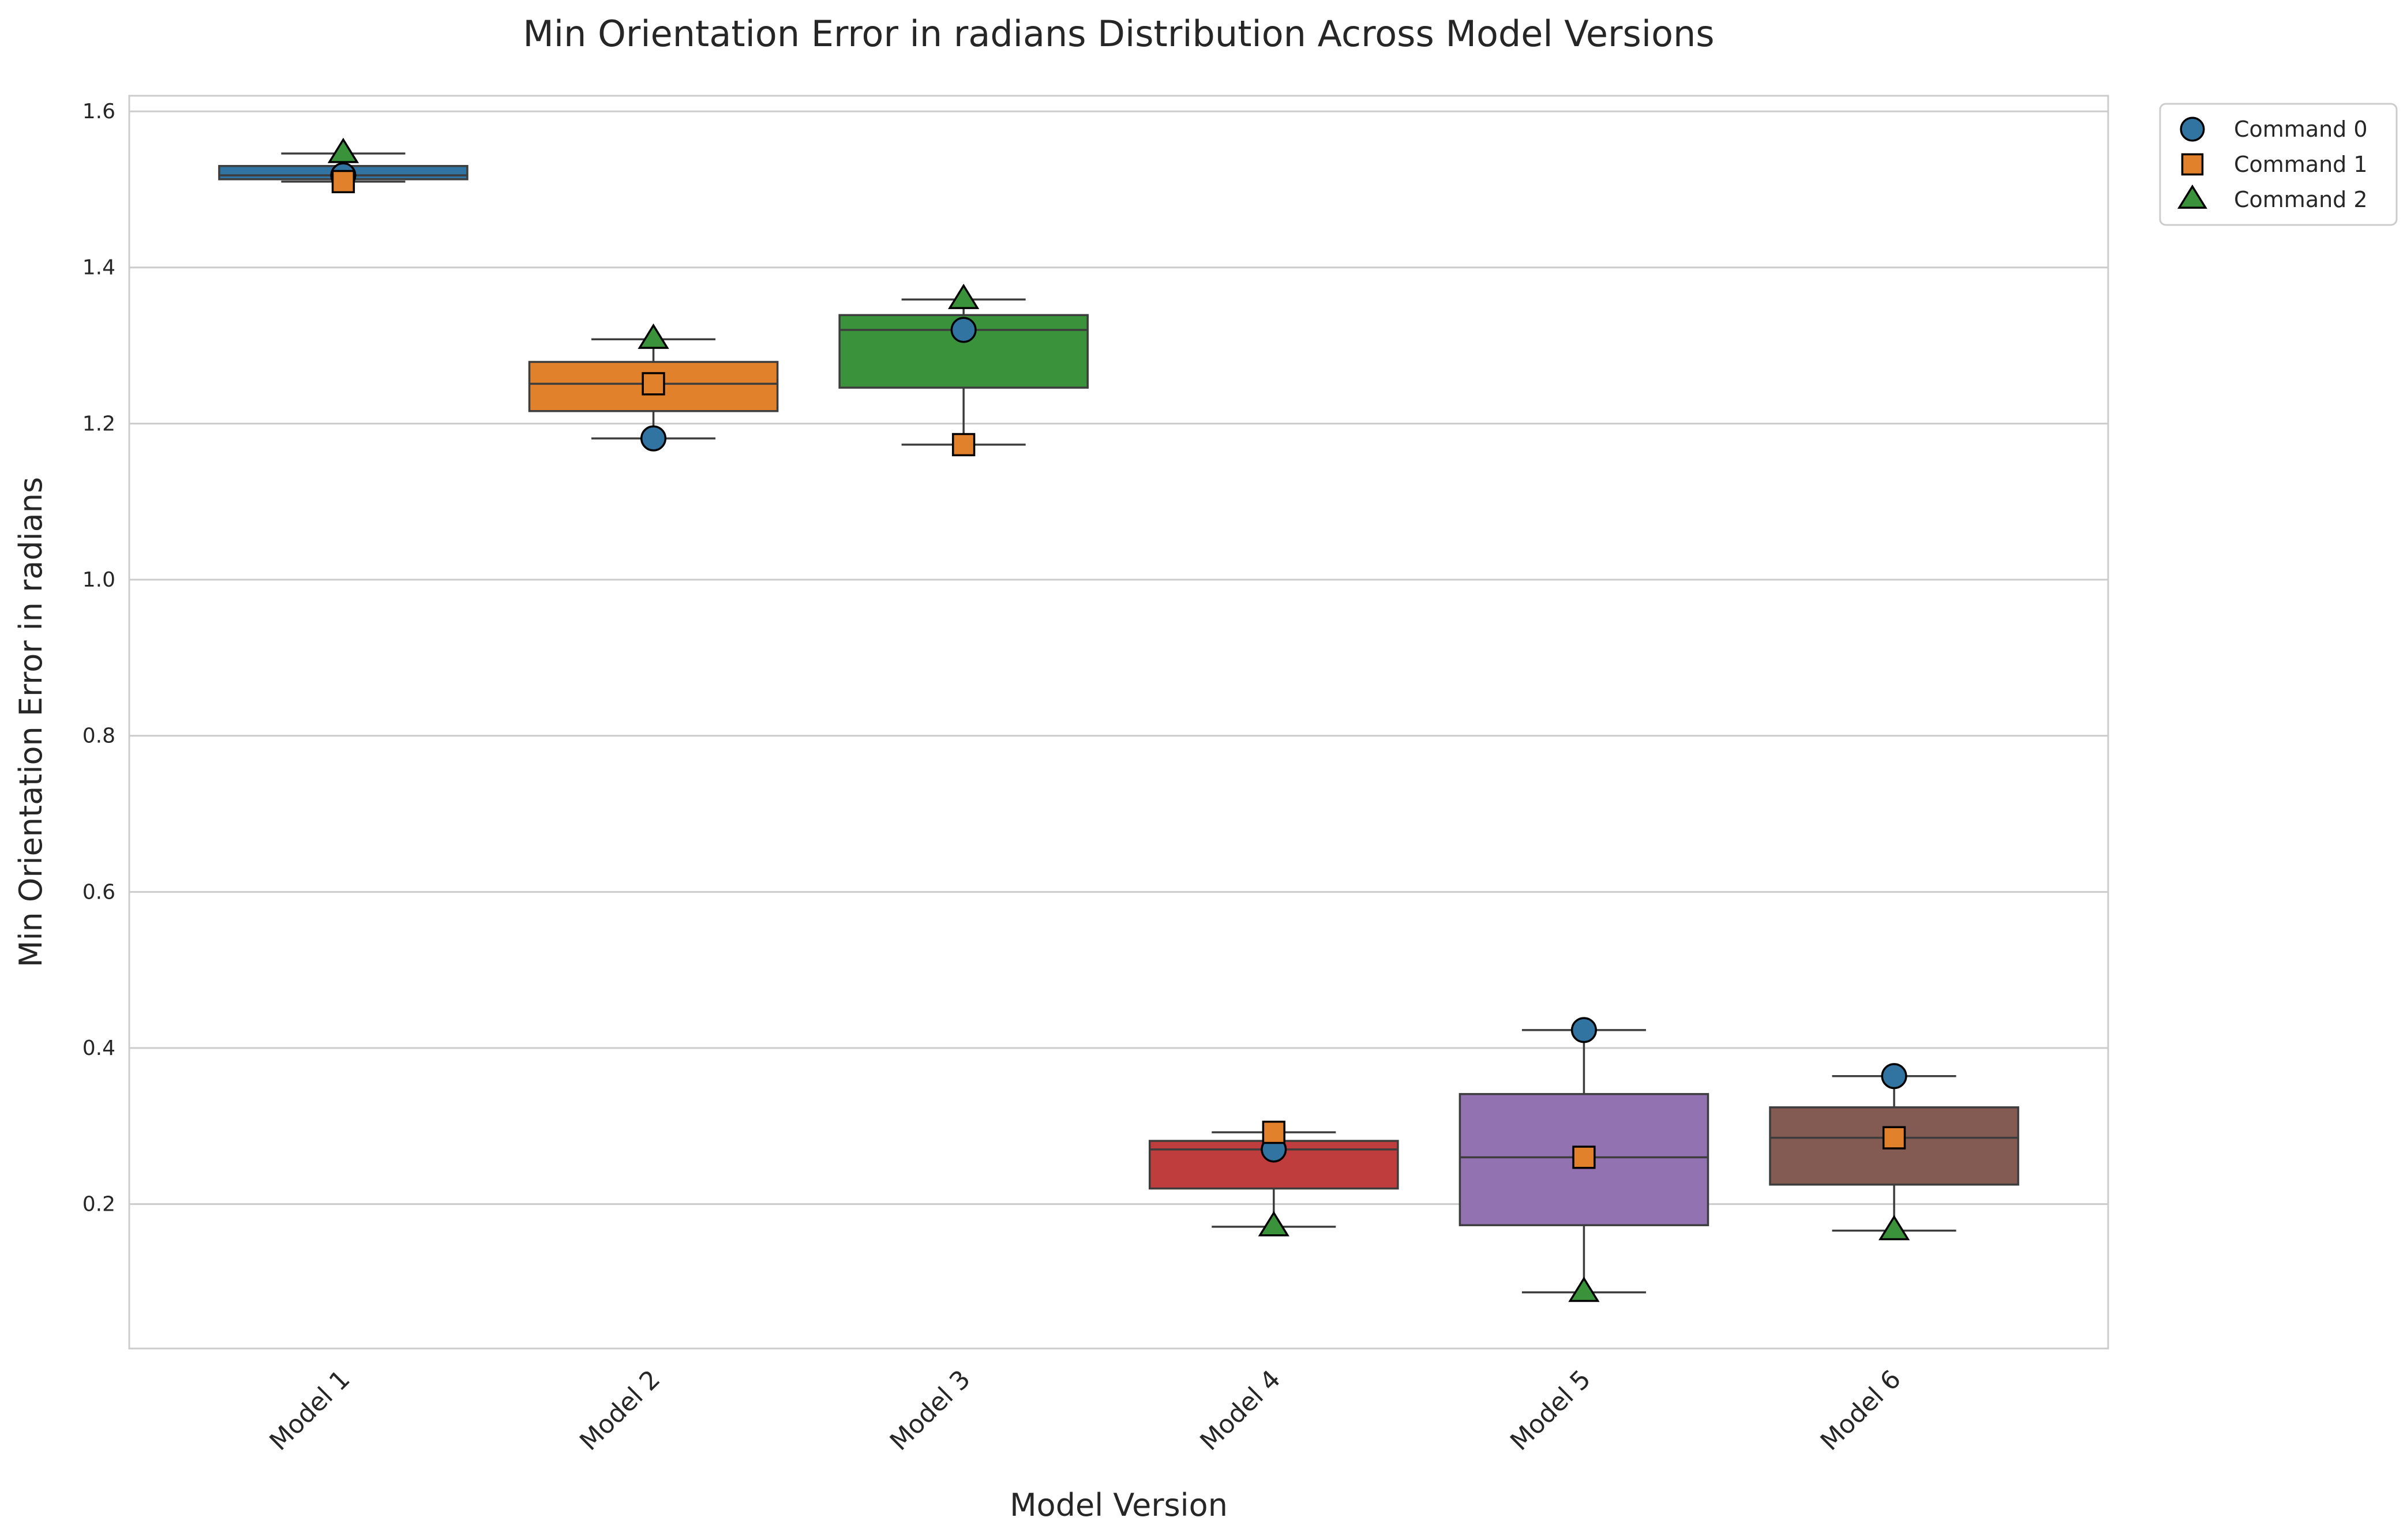  Describe the element at coordinates (99, 580) in the screenshot. I see `y-tick-label: 1.0` at that location.